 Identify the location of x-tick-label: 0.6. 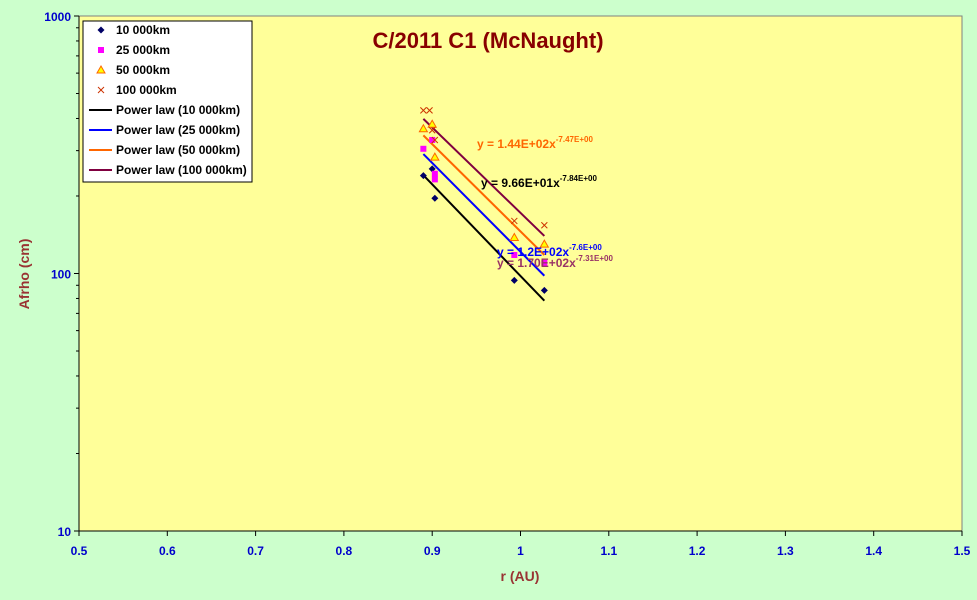
(167, 551).